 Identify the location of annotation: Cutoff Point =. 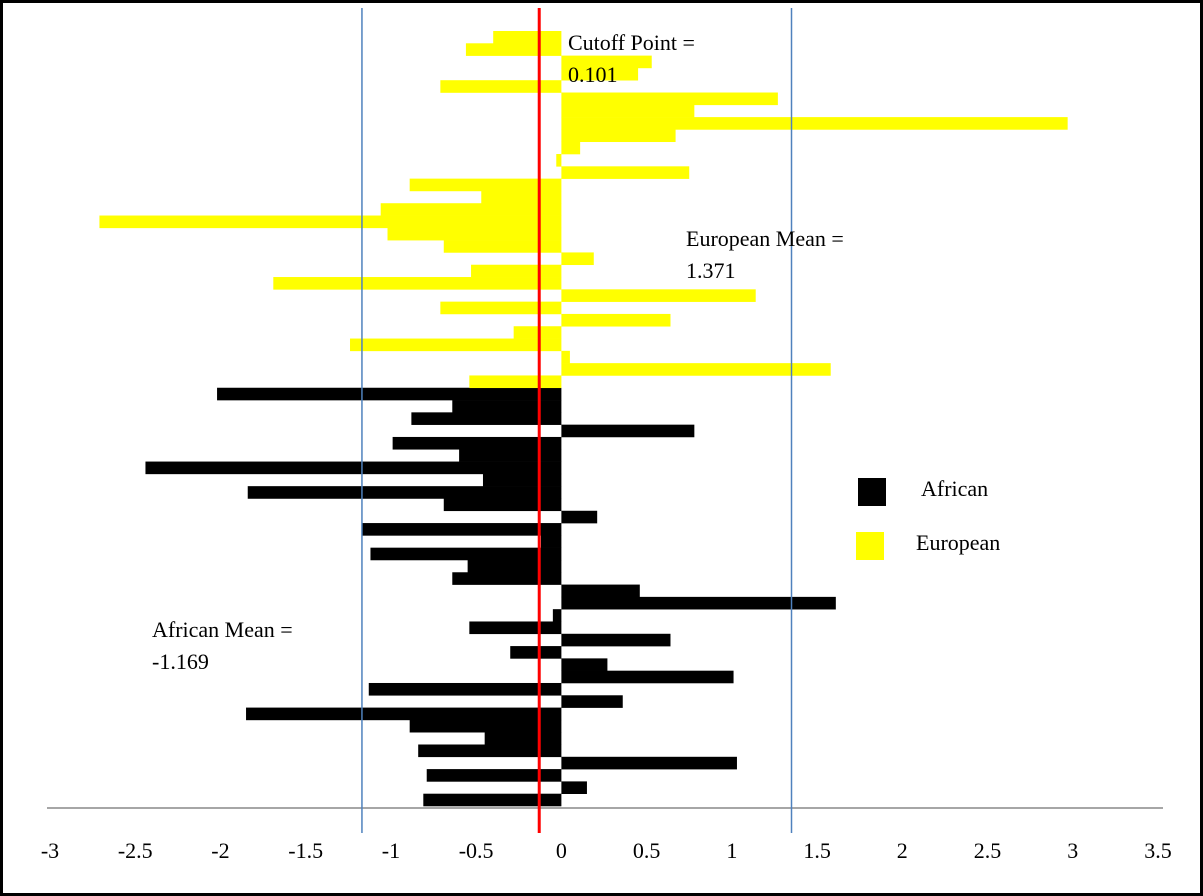
(631, 42).